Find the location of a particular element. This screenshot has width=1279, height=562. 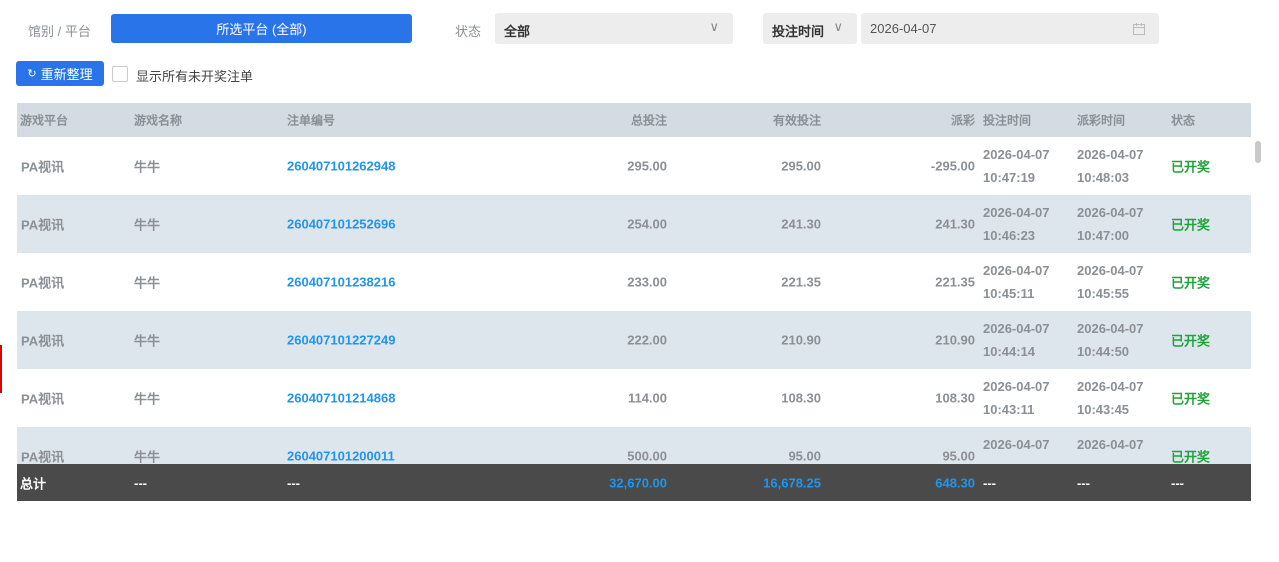

refresh-icon: ↻ is located at coordinates (32, 74).